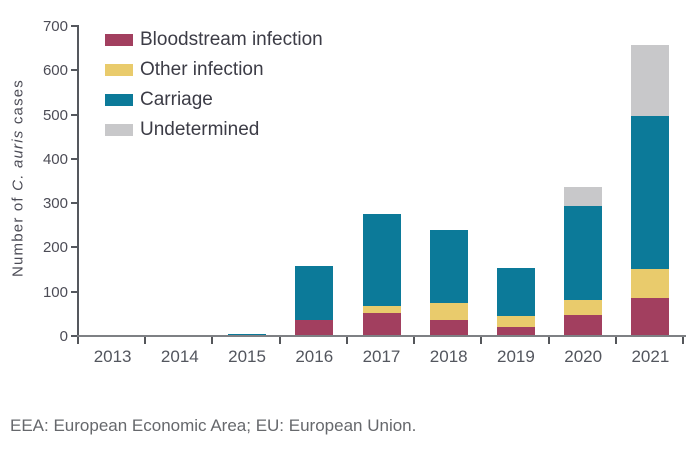  What do you see at coordinates (448, 327) in the screenshot?
I see `bar-segment-2018-bloodstream-infection` at bounding box center [448, 327].